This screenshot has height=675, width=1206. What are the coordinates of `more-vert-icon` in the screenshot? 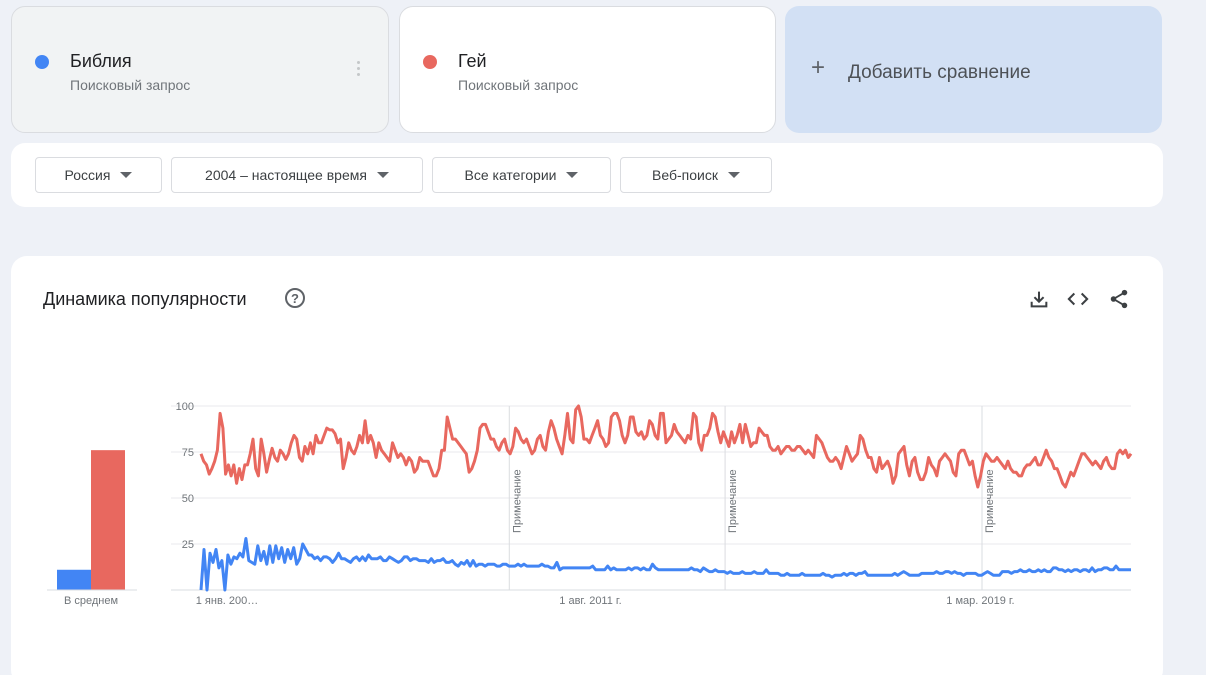 It's located at (359, 71).